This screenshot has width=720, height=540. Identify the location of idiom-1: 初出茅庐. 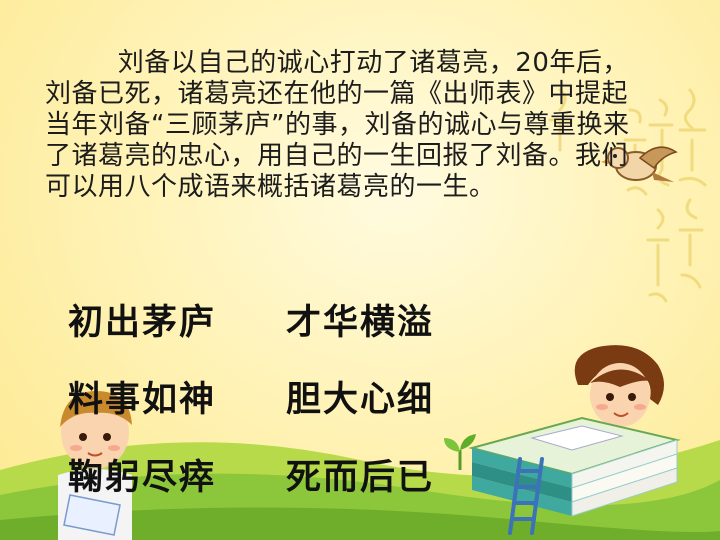
(142, 323).